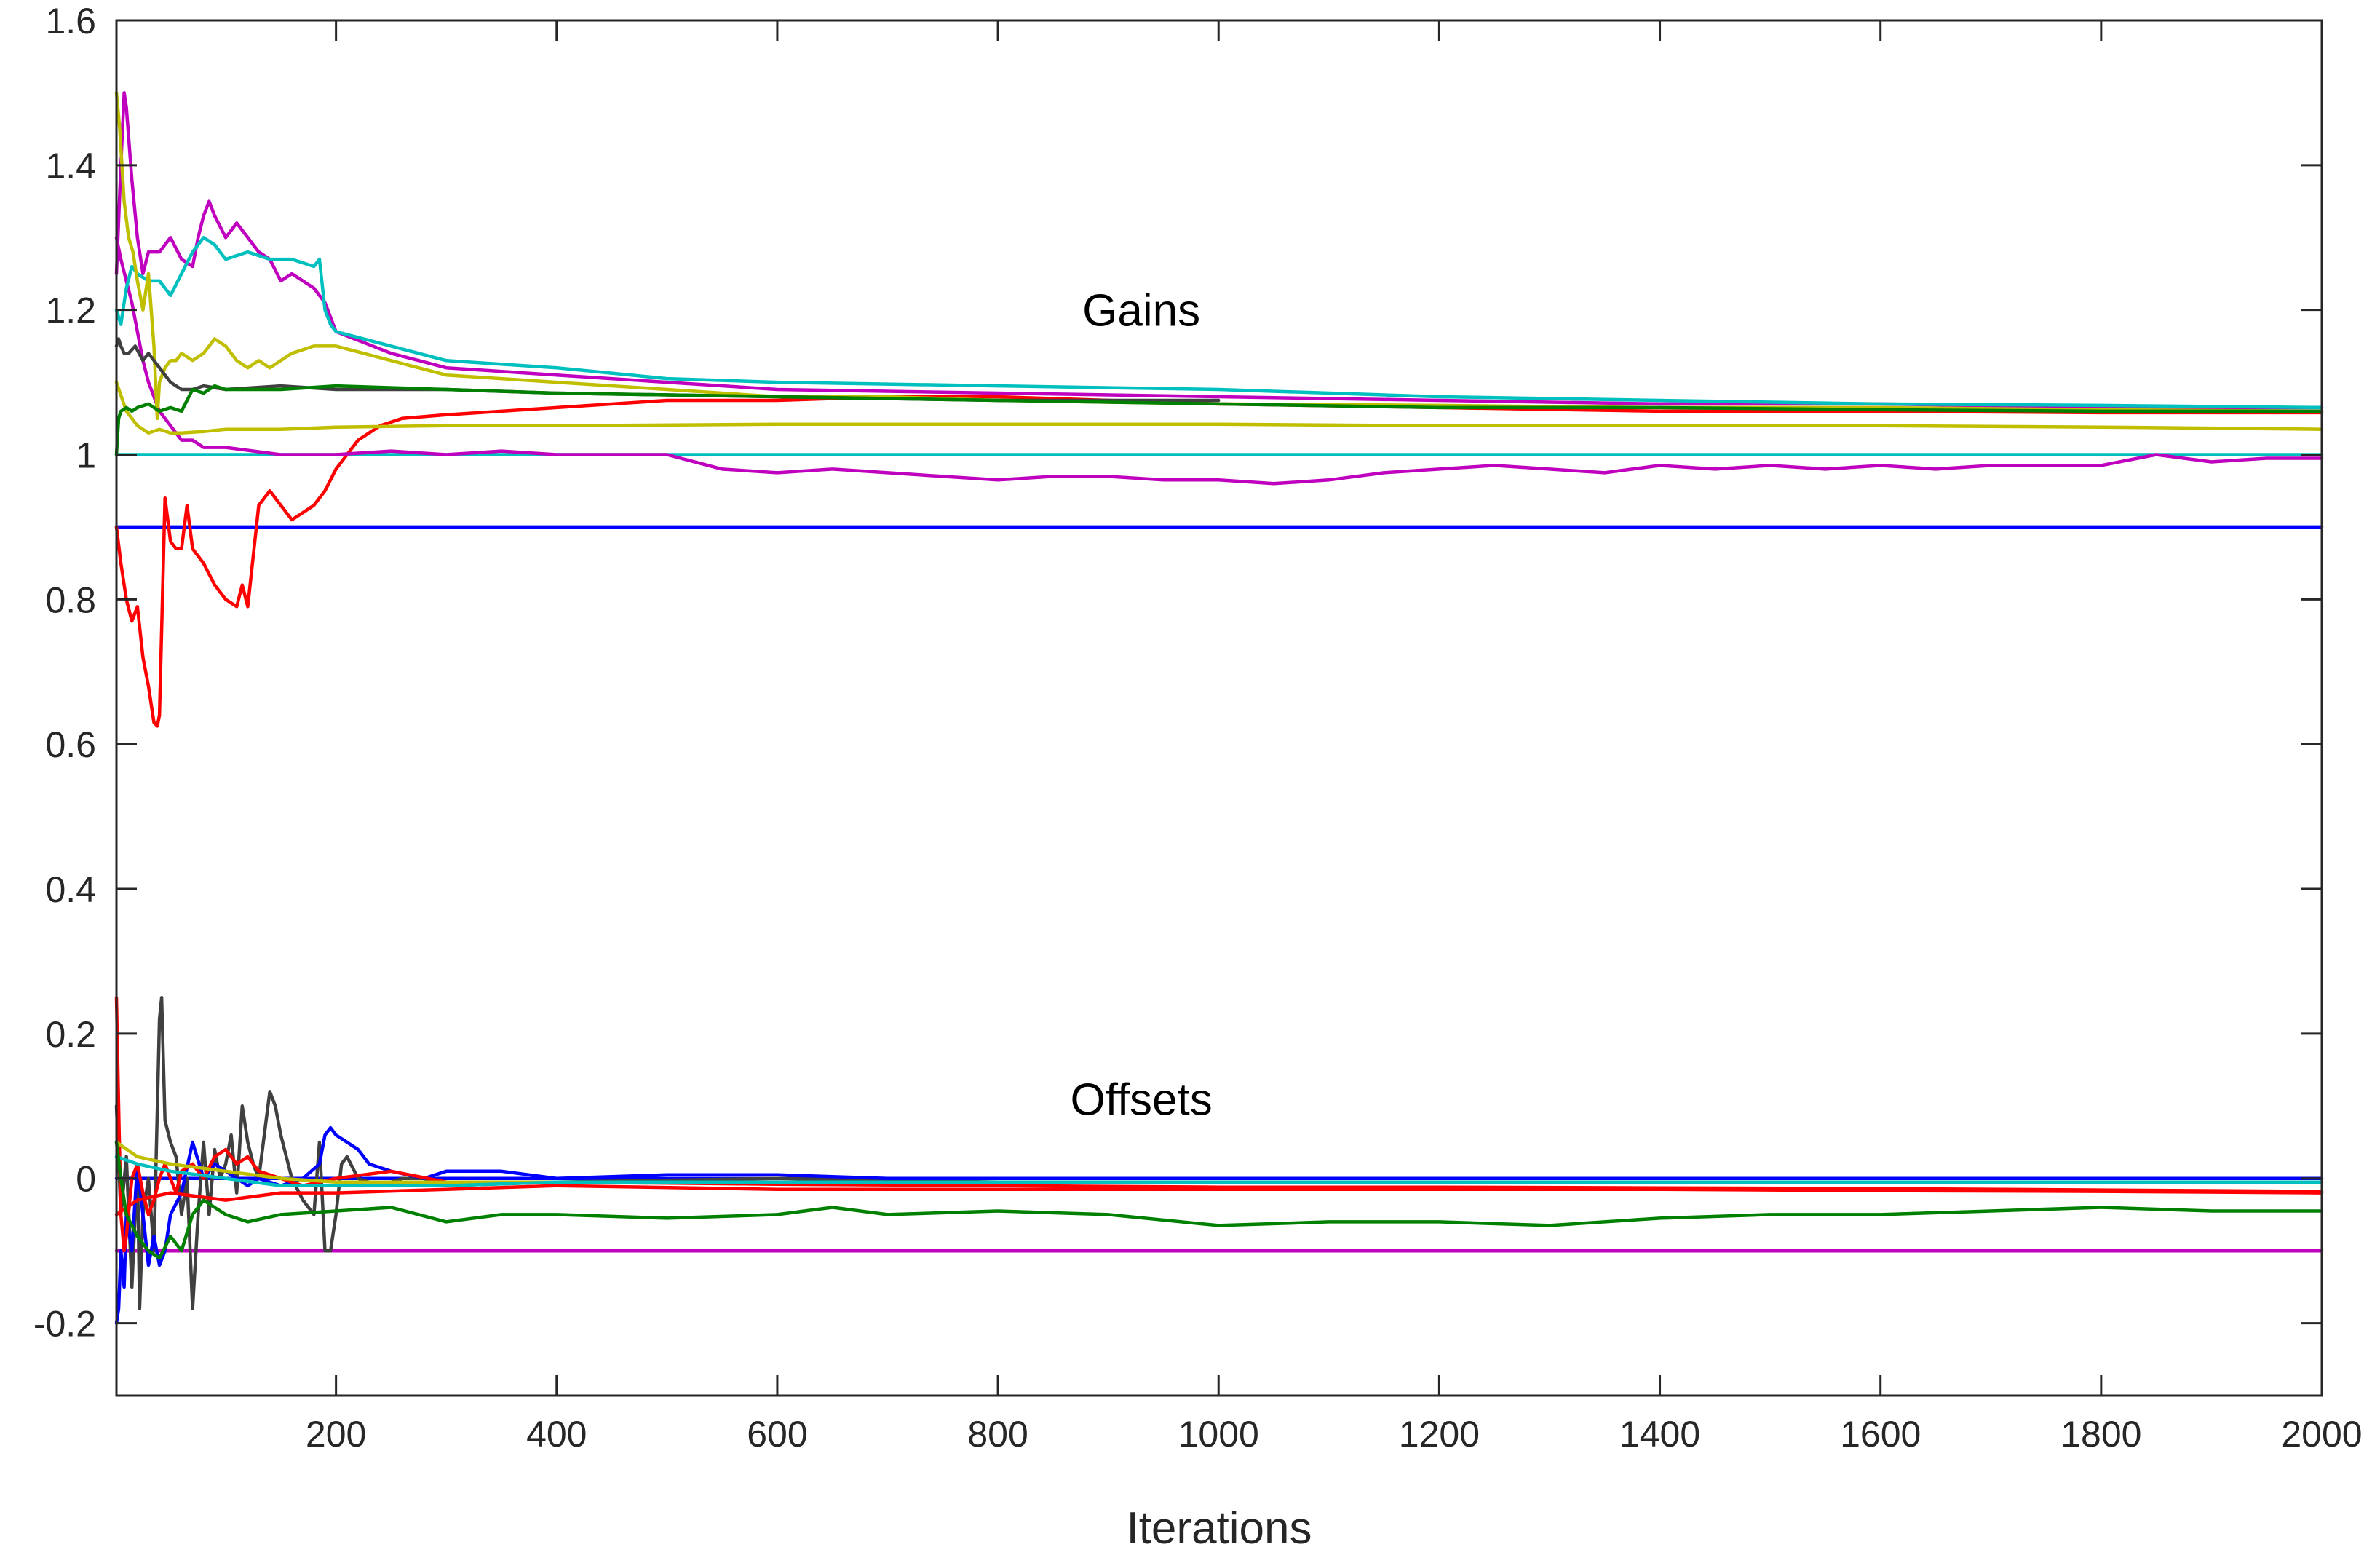  Describe the element at coordinates (1659, 1434) in the screenshot. I see `x-tick-label: 1400` at that location.